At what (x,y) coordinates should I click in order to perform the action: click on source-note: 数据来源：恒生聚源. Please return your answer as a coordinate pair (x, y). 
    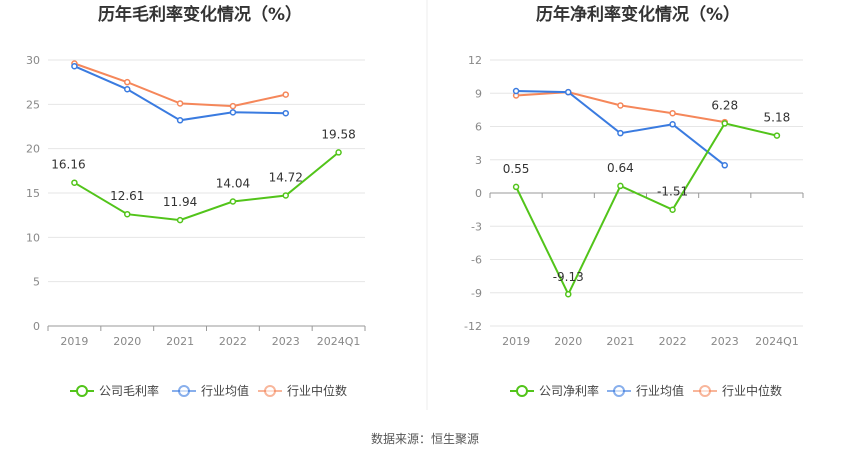
    Looking at the image, I should click on (425, 438).